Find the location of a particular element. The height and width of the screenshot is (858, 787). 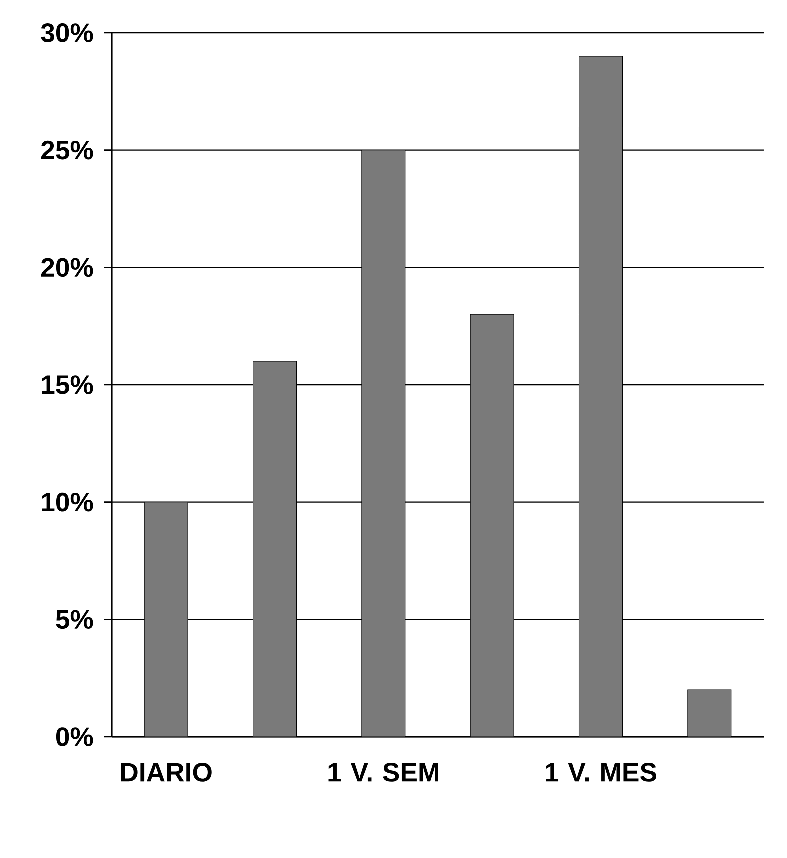

y-tick-label: 25% is located at coordinates (67, 150).